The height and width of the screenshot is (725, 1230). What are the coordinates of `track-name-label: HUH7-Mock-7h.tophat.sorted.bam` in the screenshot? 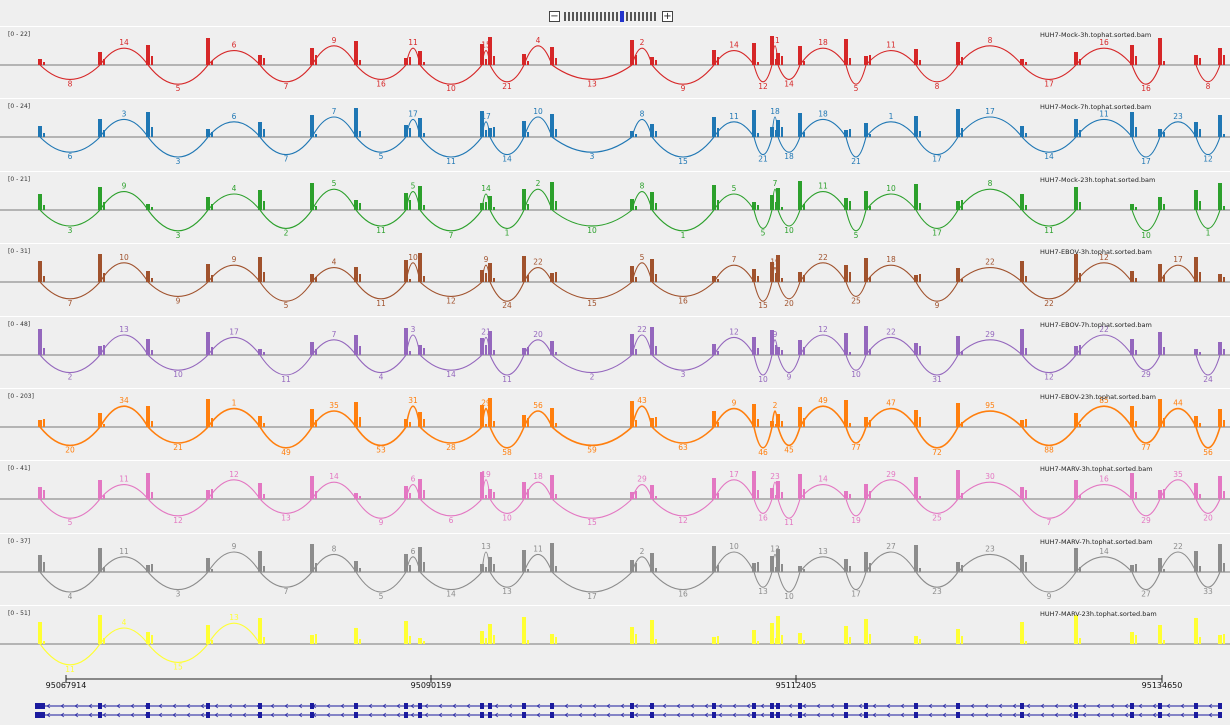 It's located at (1096, 107).